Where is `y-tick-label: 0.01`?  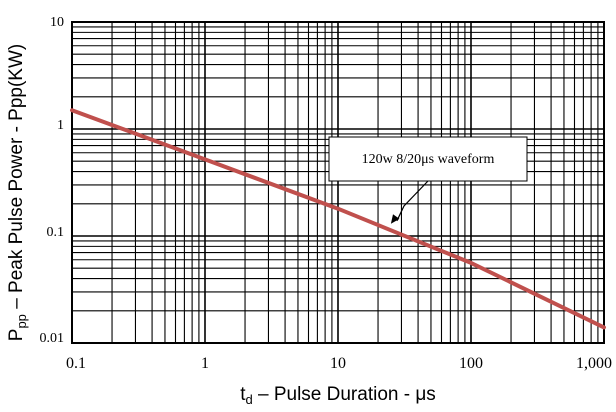 y-tick-label: 0.01 is located at coordinates (52, 338).